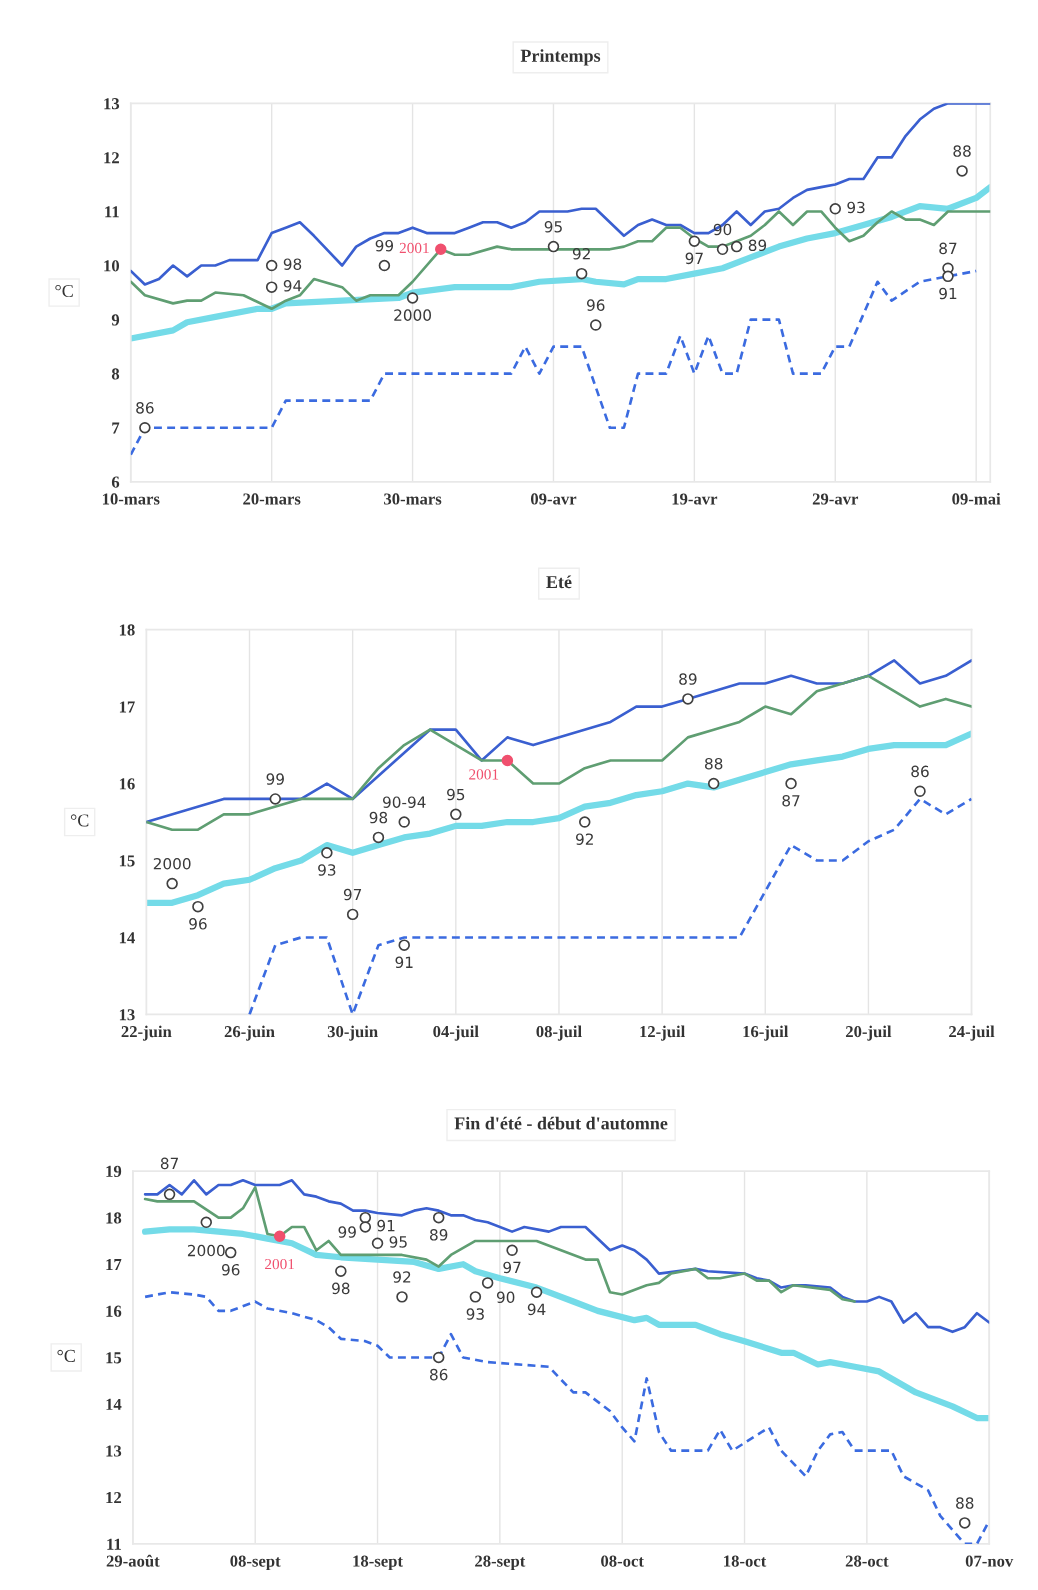 The height and width of the screenshot is (1590, 1038). What do you see at coordinates (722, 229) in the screenshot?
I see `annotation: 90` at bounding box center [722, 229].